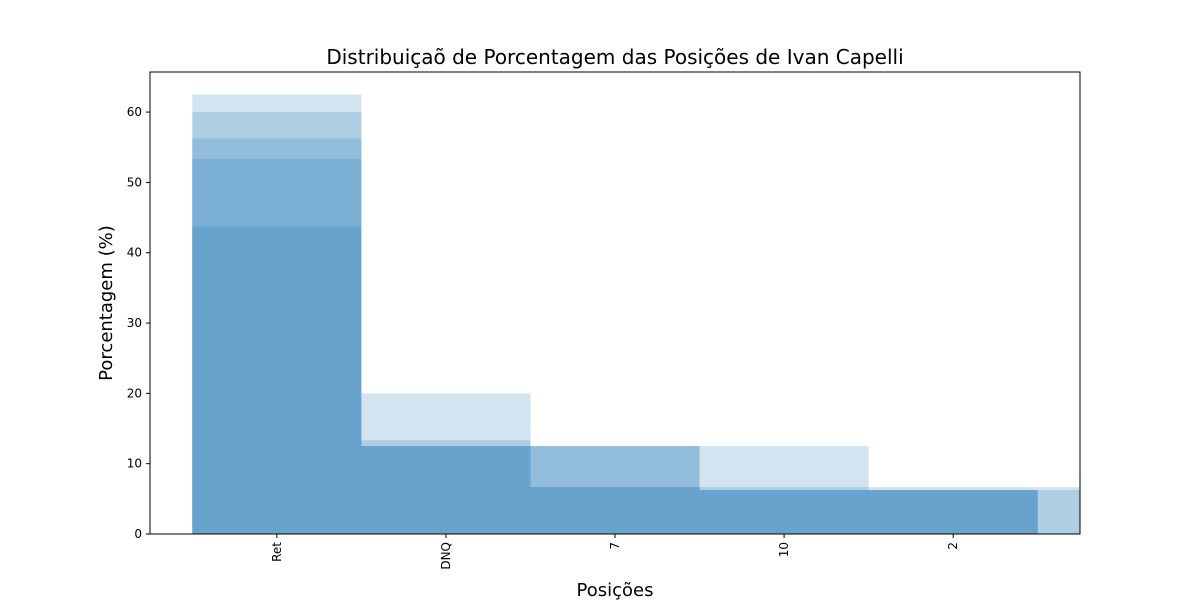 The height and width of the screenshot is (600, 1200). What do you see at coordinates (277, 552) in the screenshot?
I see `x-tick-label: Ret` at bounding box center [277, 552].